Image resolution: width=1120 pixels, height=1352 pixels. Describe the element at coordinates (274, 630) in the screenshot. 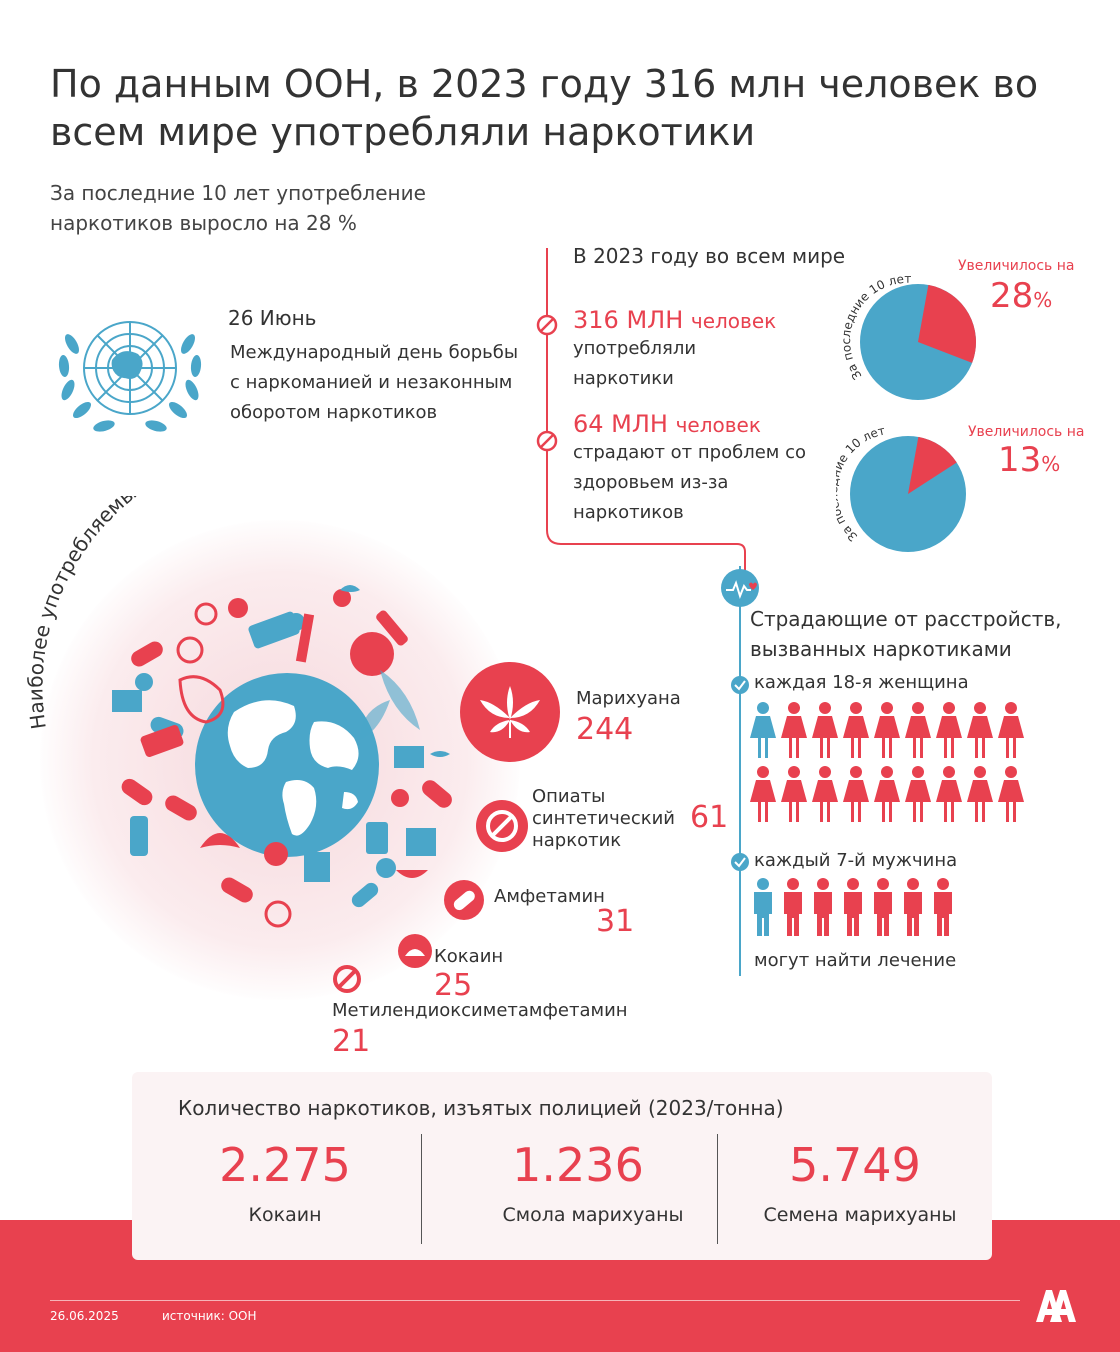

I see `blister-pack-icon` at that location.